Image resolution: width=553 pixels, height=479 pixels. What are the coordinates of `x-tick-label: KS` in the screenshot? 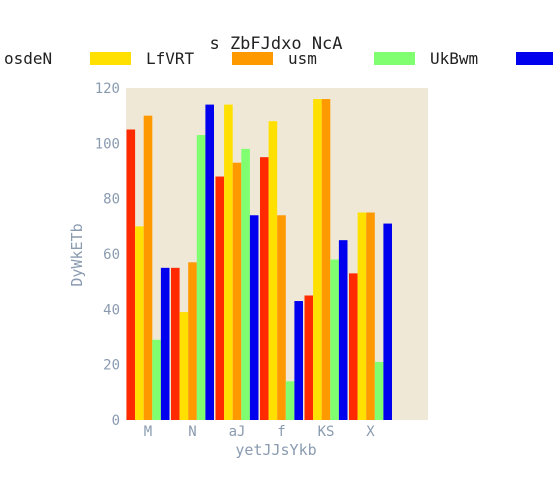 It's located at (326, 432).